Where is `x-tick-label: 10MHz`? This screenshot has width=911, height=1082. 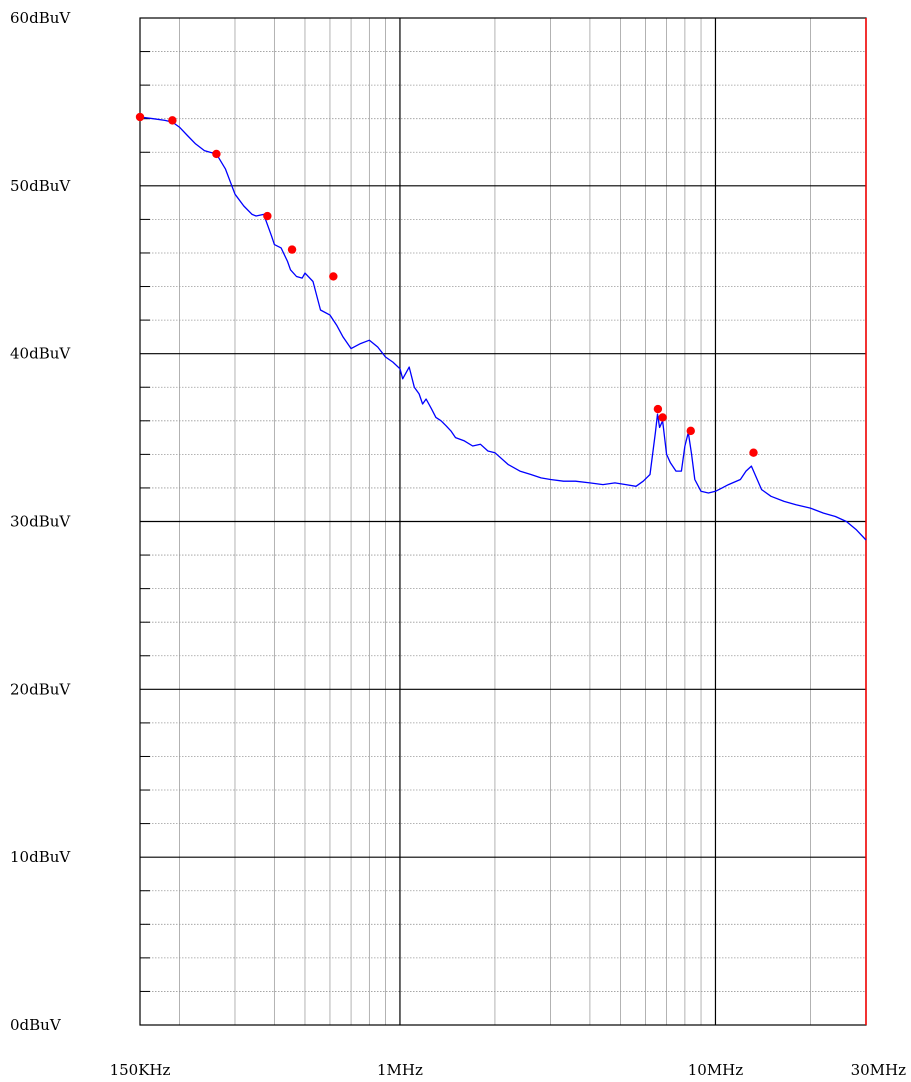 x-tick-label: 10MHz is located at coordinates (716, 1070).